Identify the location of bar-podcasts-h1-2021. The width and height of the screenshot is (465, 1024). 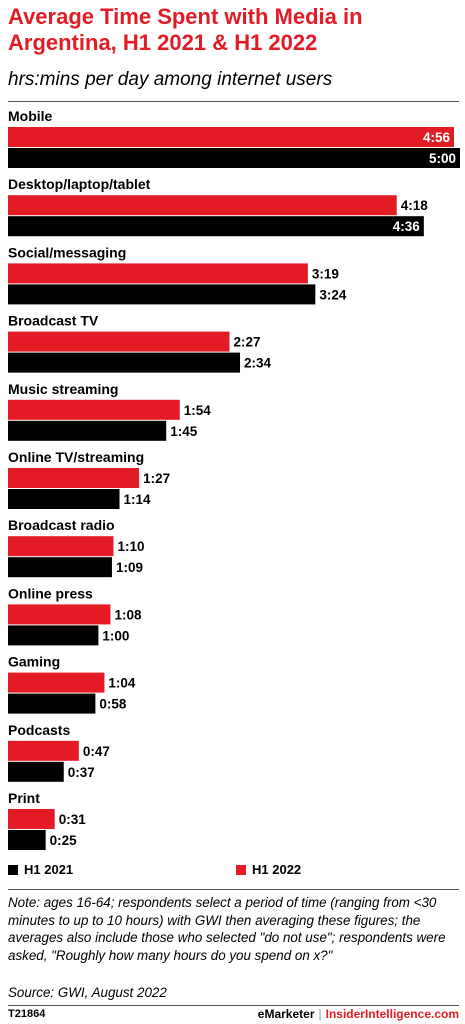
(36, 771).